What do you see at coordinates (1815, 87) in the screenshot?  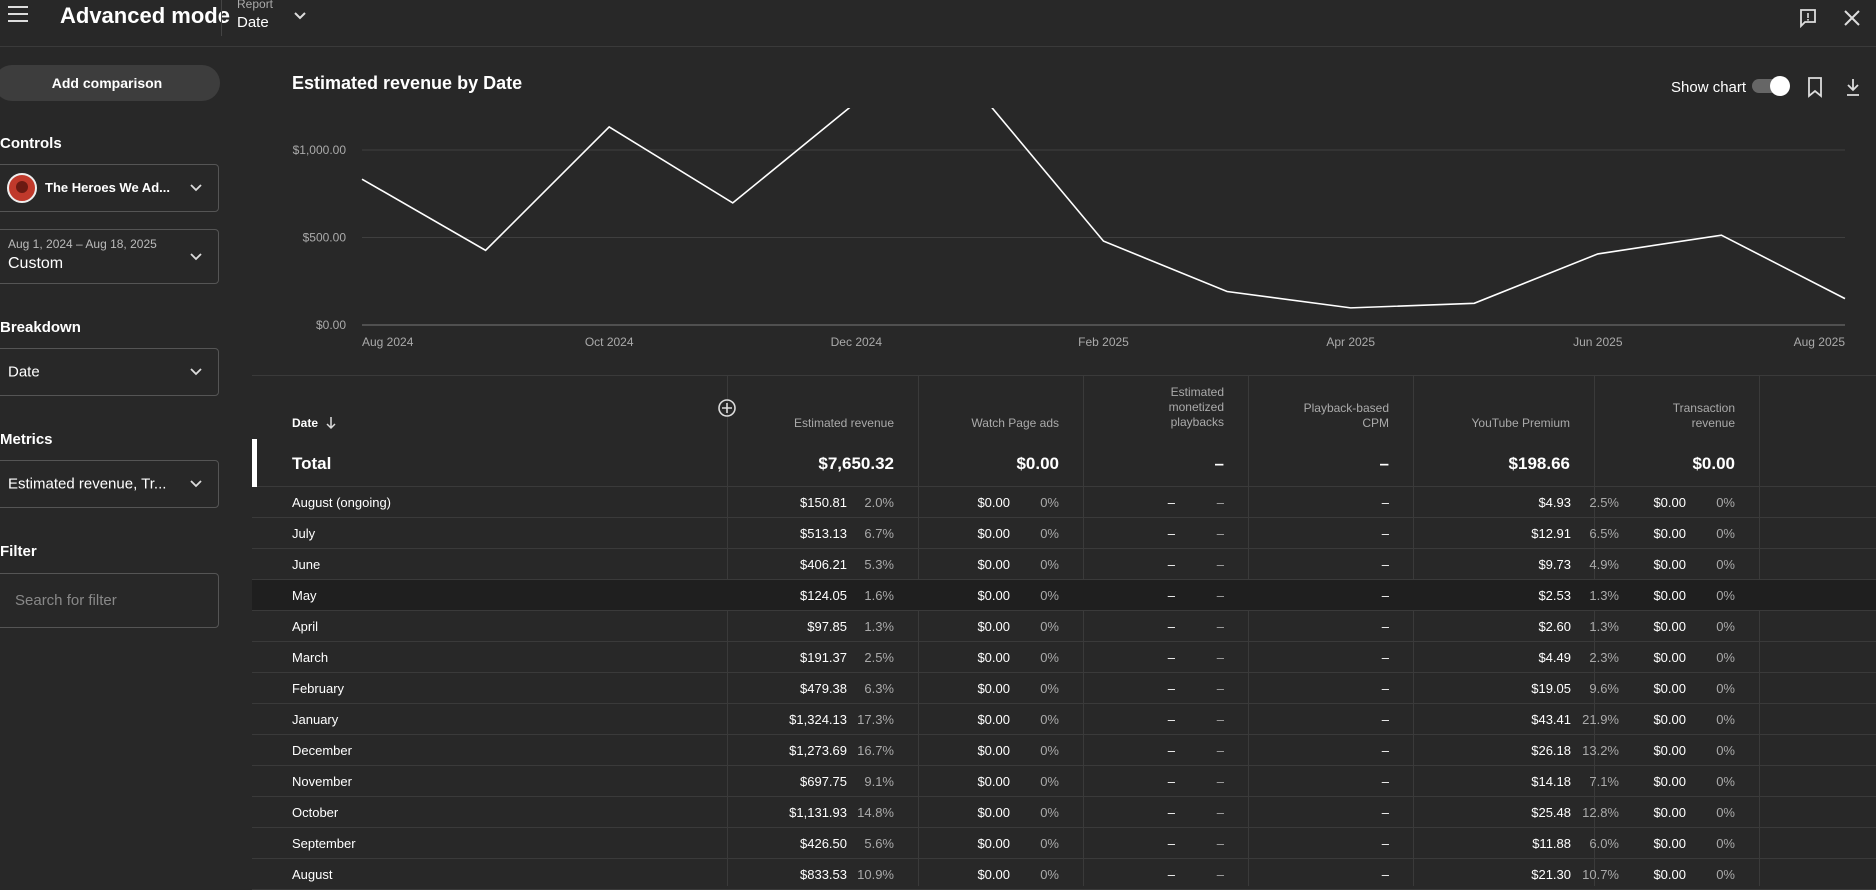 I see `bookmark-icon` at bounding box center [1815, 87].